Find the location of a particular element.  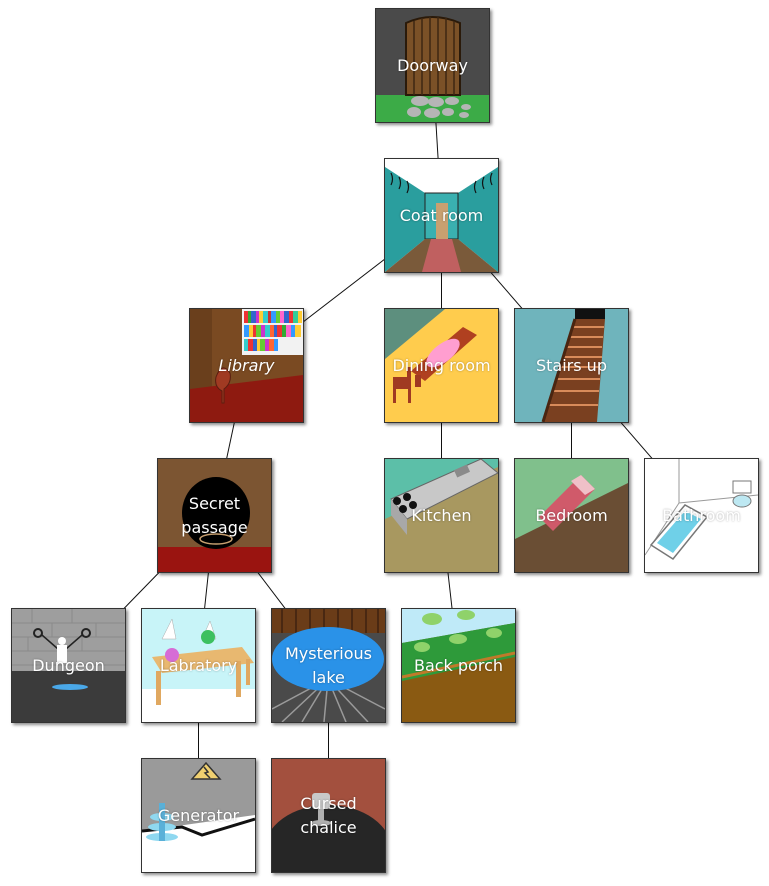

room-secret-passage: Secret passage is located at coordinates (214, 515).